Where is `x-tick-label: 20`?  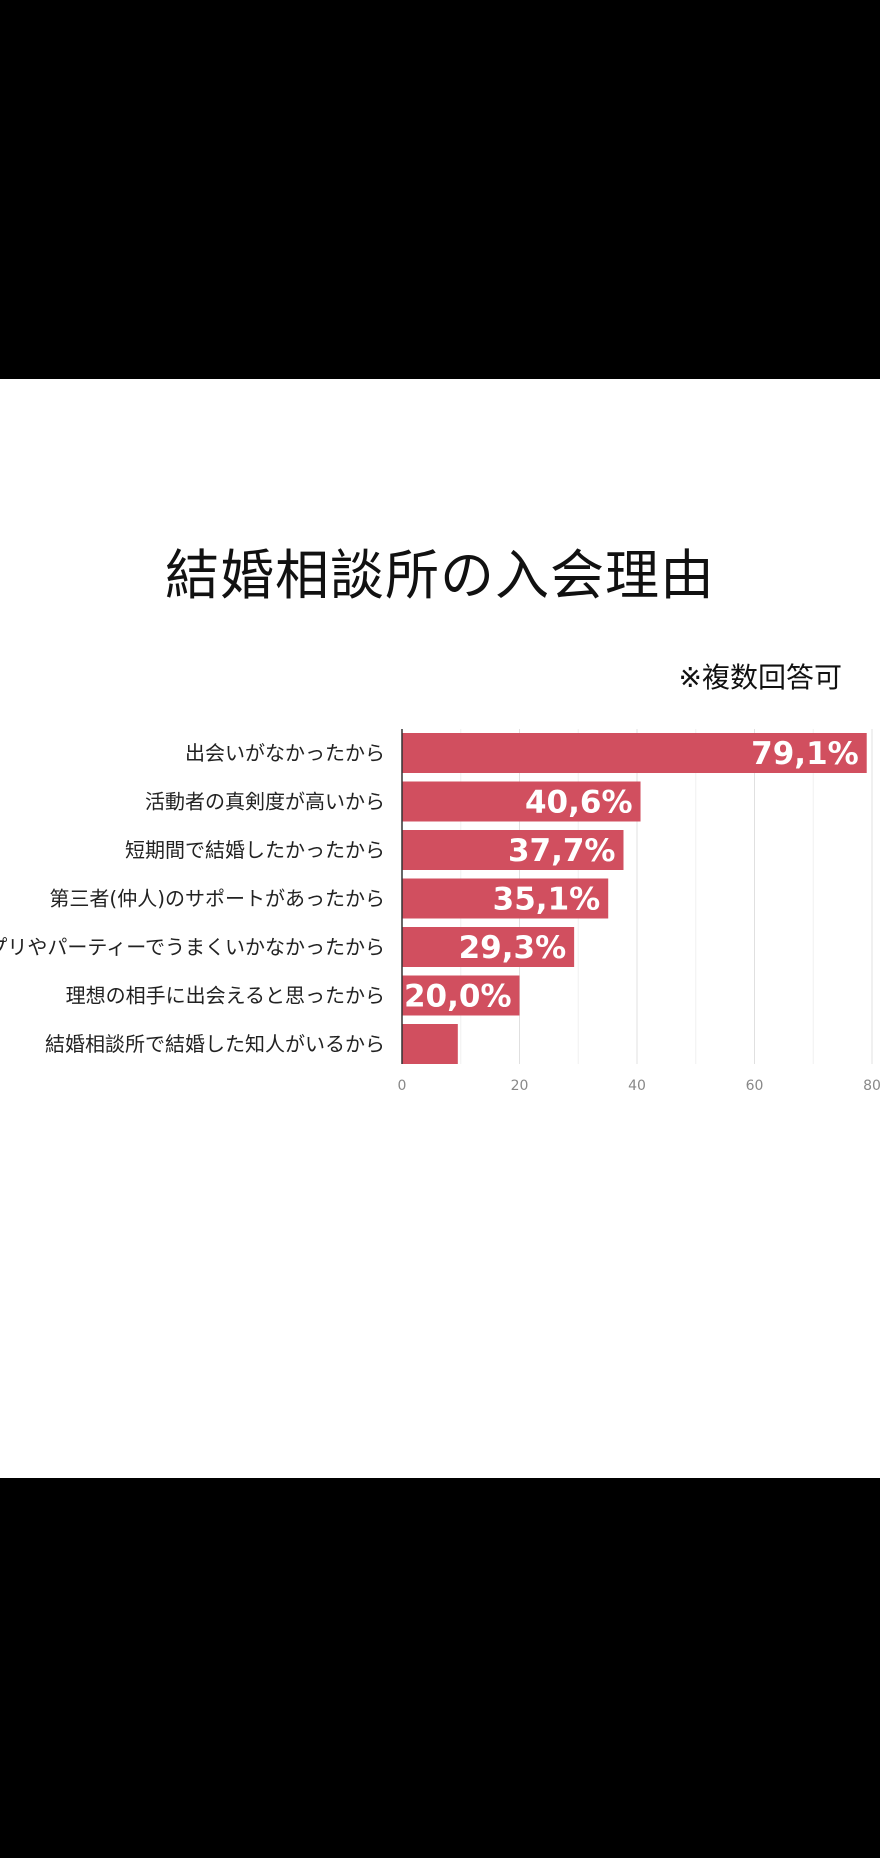
x-tick-label: 20 is located at coordinates (520, 1086).